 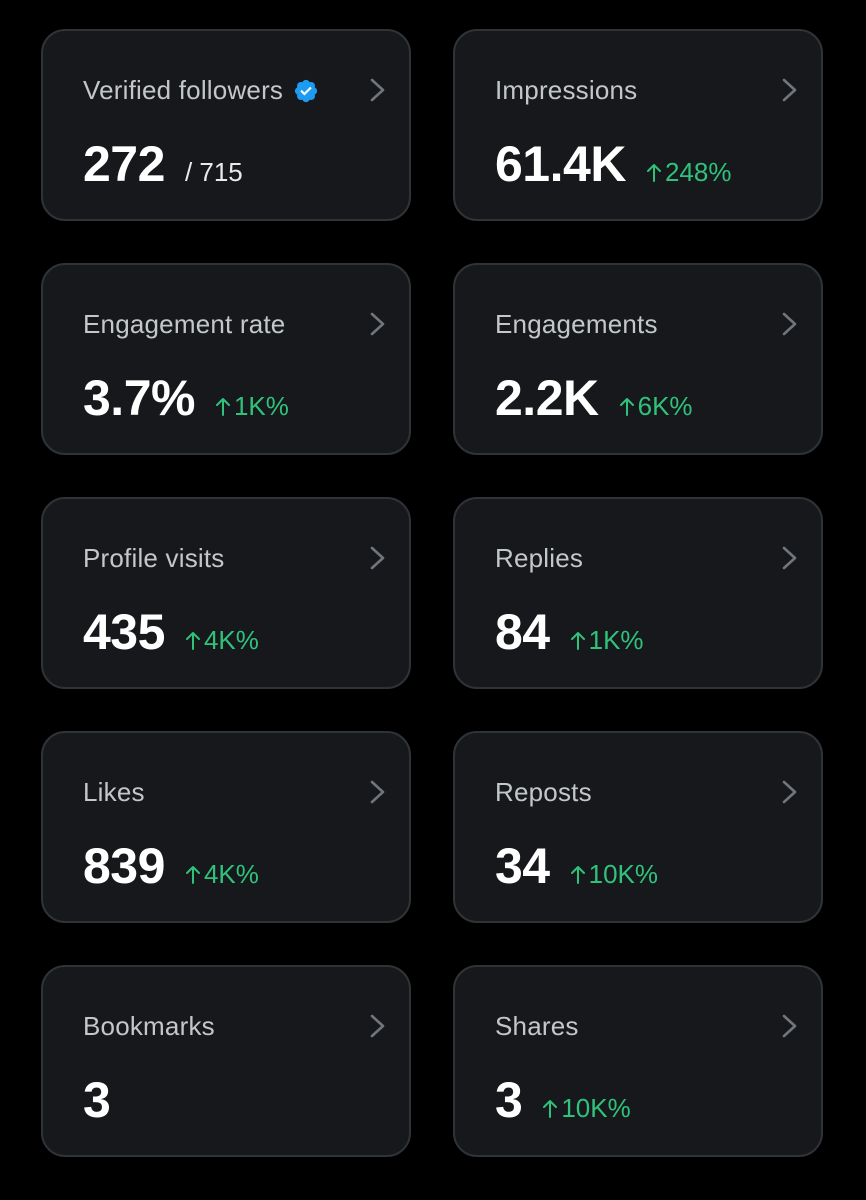 I want to click on metric-value-wrap: 839 4K%, so click(x=171, y=866).